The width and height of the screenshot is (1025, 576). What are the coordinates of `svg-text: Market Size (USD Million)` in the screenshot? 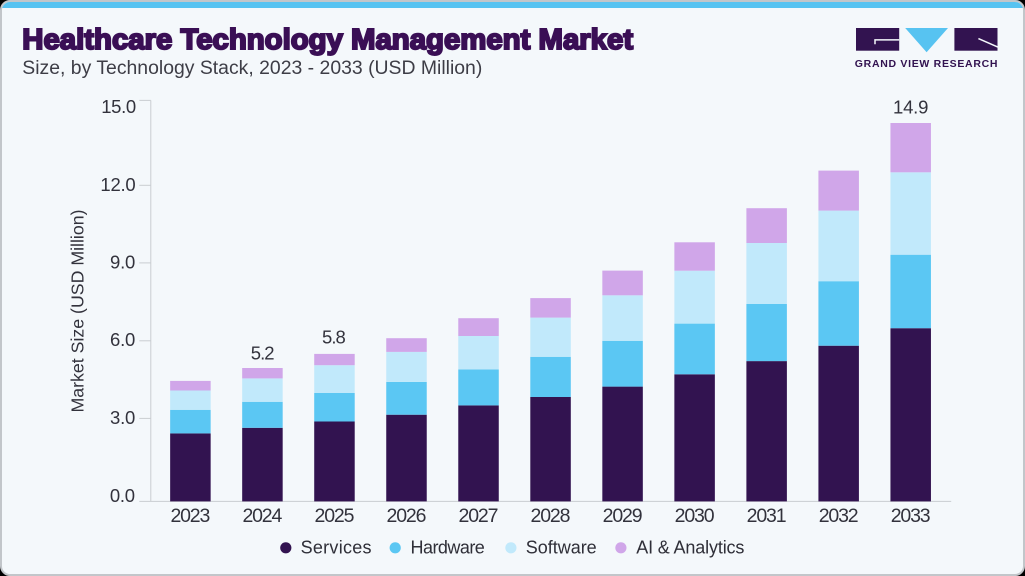 It's located at (78, 311).